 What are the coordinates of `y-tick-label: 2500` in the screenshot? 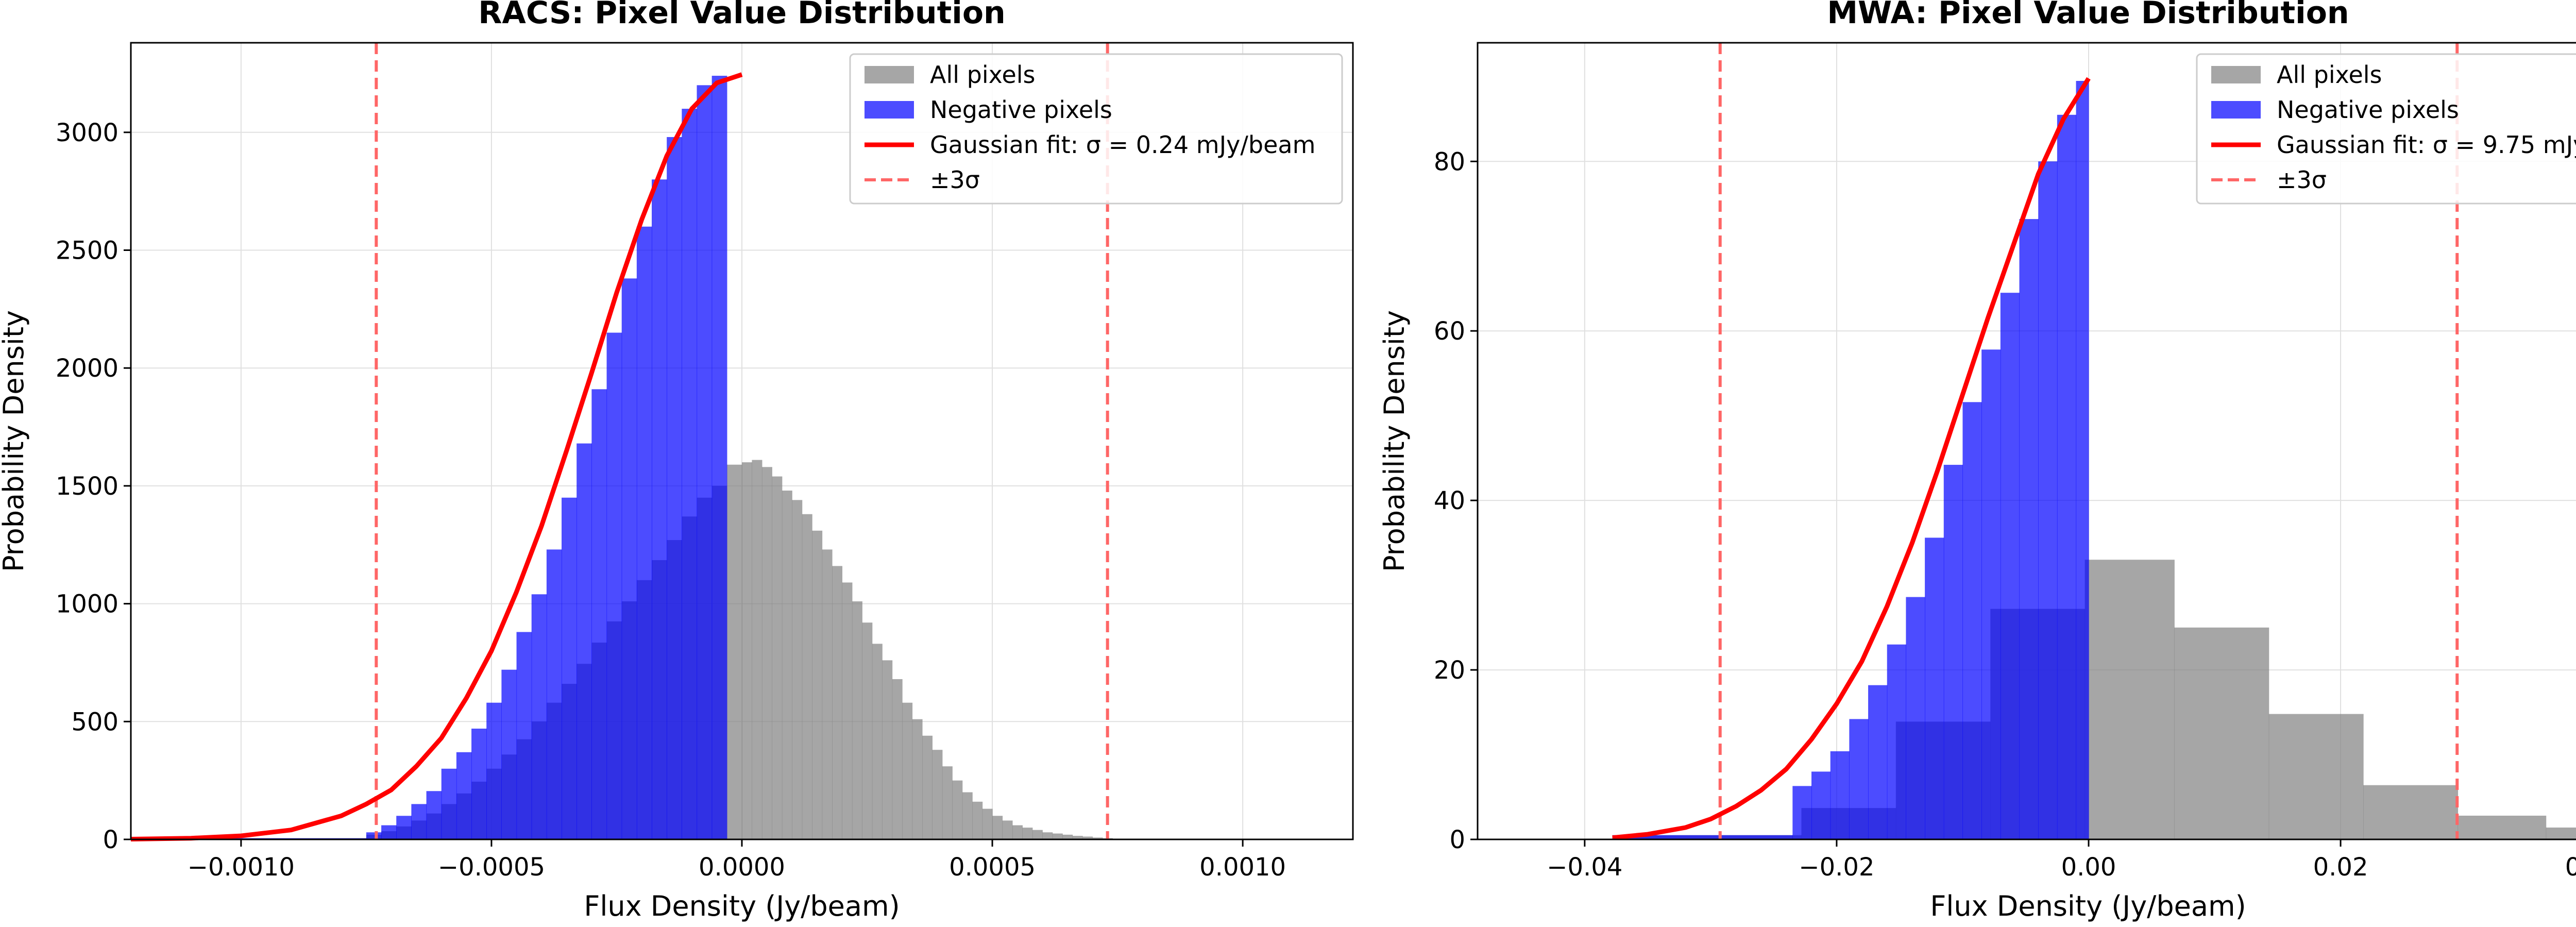 It's located at (87, 251).